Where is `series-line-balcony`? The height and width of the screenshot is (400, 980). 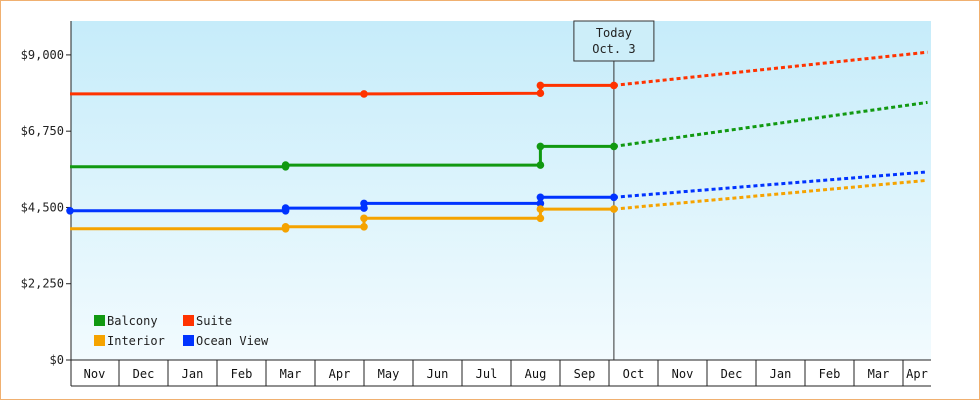
series-line-balcony is located at coordinates (342, 156).